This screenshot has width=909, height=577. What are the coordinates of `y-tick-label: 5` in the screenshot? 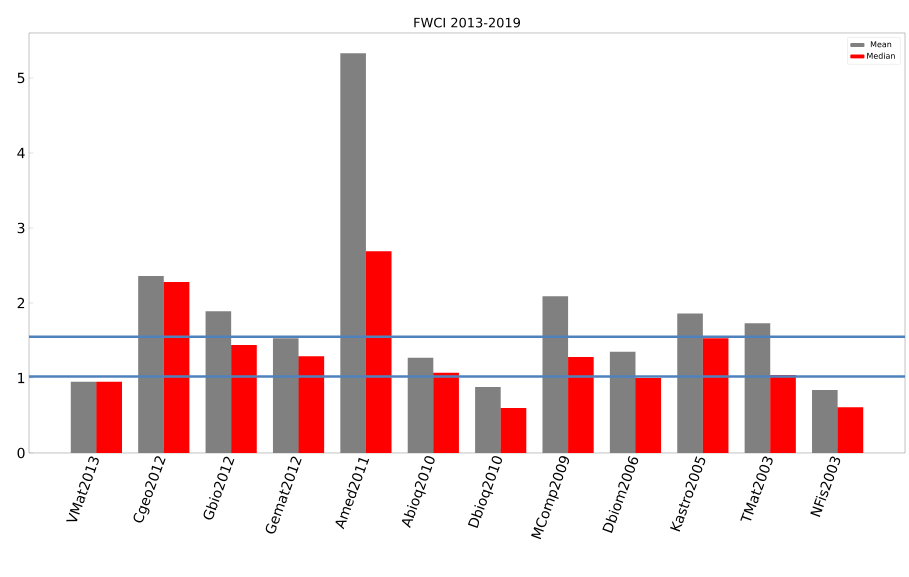 It's located at (21, 78).